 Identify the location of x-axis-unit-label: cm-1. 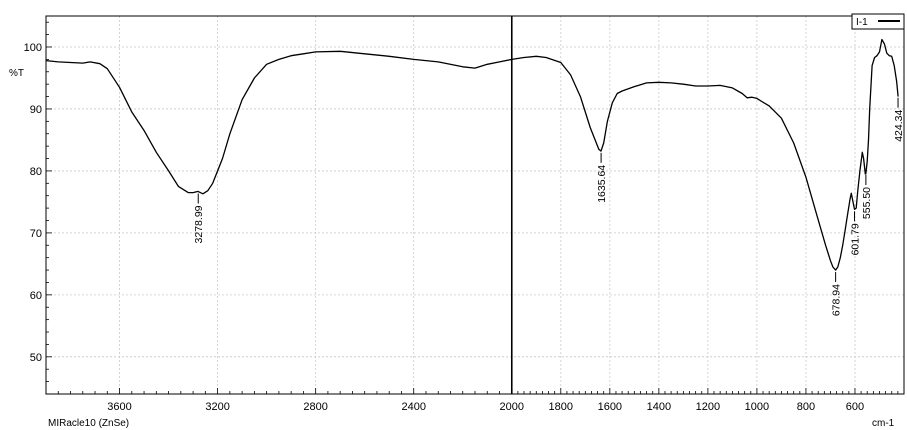
(883, 423).